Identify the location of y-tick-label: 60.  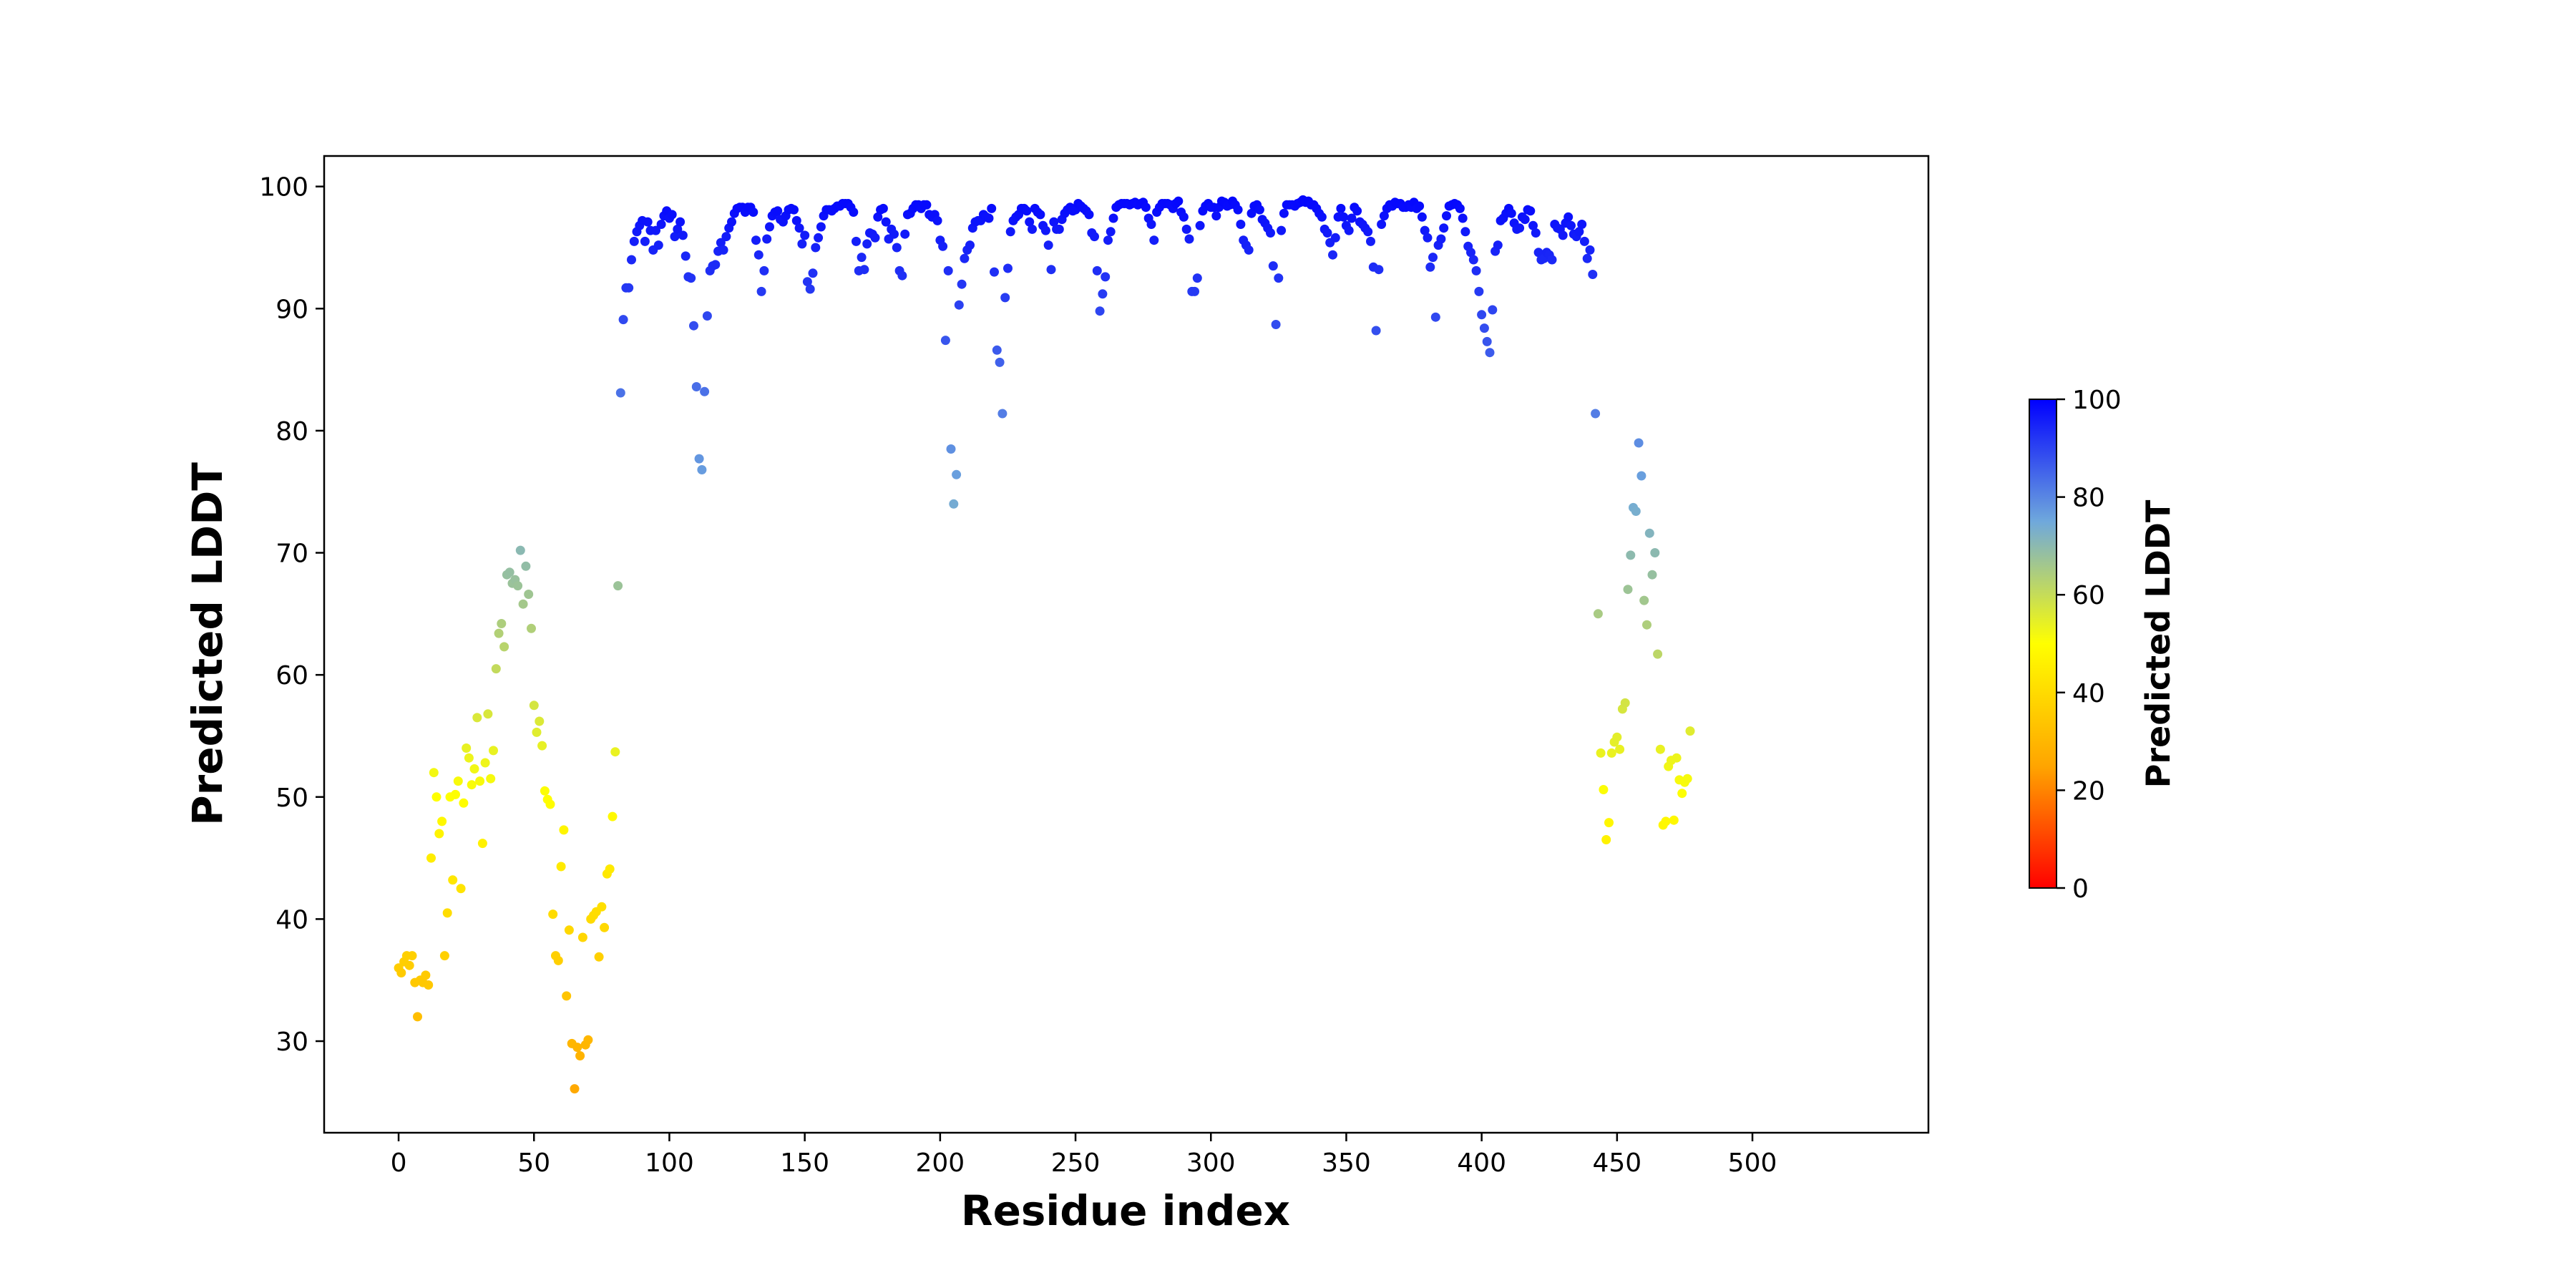
(291, 676).